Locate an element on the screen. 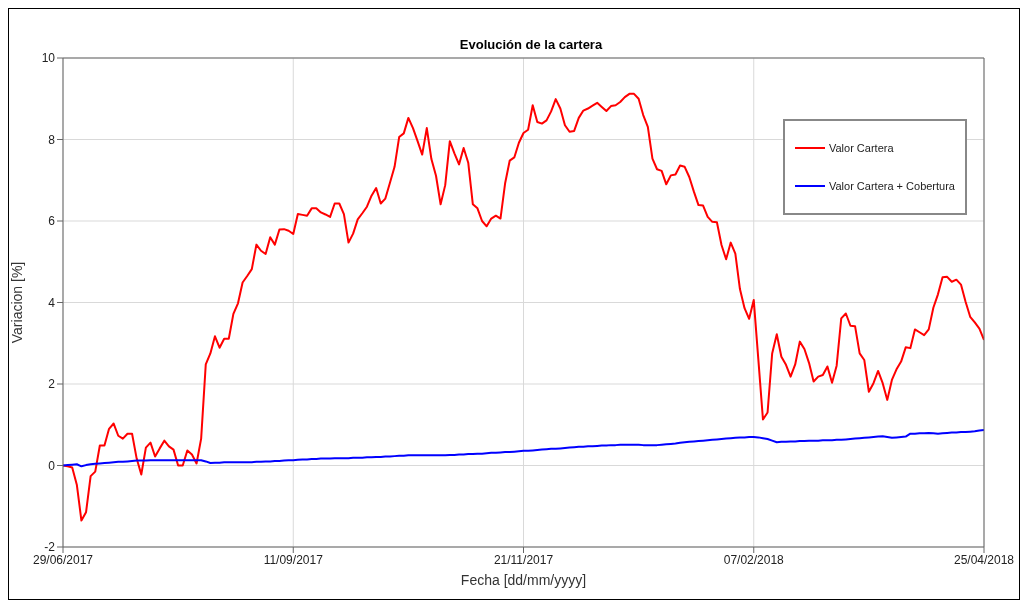 The width and height of the screenshot is (1028, 605). y-tick-label: 4 is located at coordinates (52, 302).